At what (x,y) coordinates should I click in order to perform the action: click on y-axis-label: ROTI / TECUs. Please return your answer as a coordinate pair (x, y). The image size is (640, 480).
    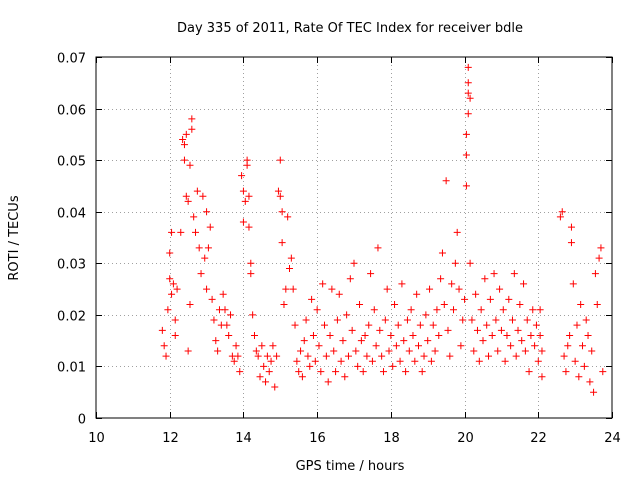
    Looking at the image, I should click on (14, 237).